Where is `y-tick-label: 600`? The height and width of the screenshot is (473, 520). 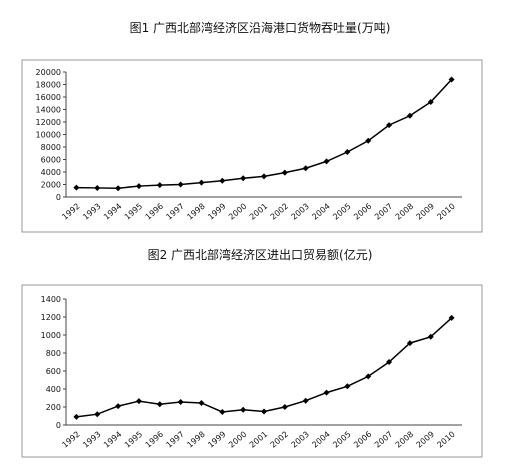 y-tick-label: 600 is located at coordinates (53, 371).